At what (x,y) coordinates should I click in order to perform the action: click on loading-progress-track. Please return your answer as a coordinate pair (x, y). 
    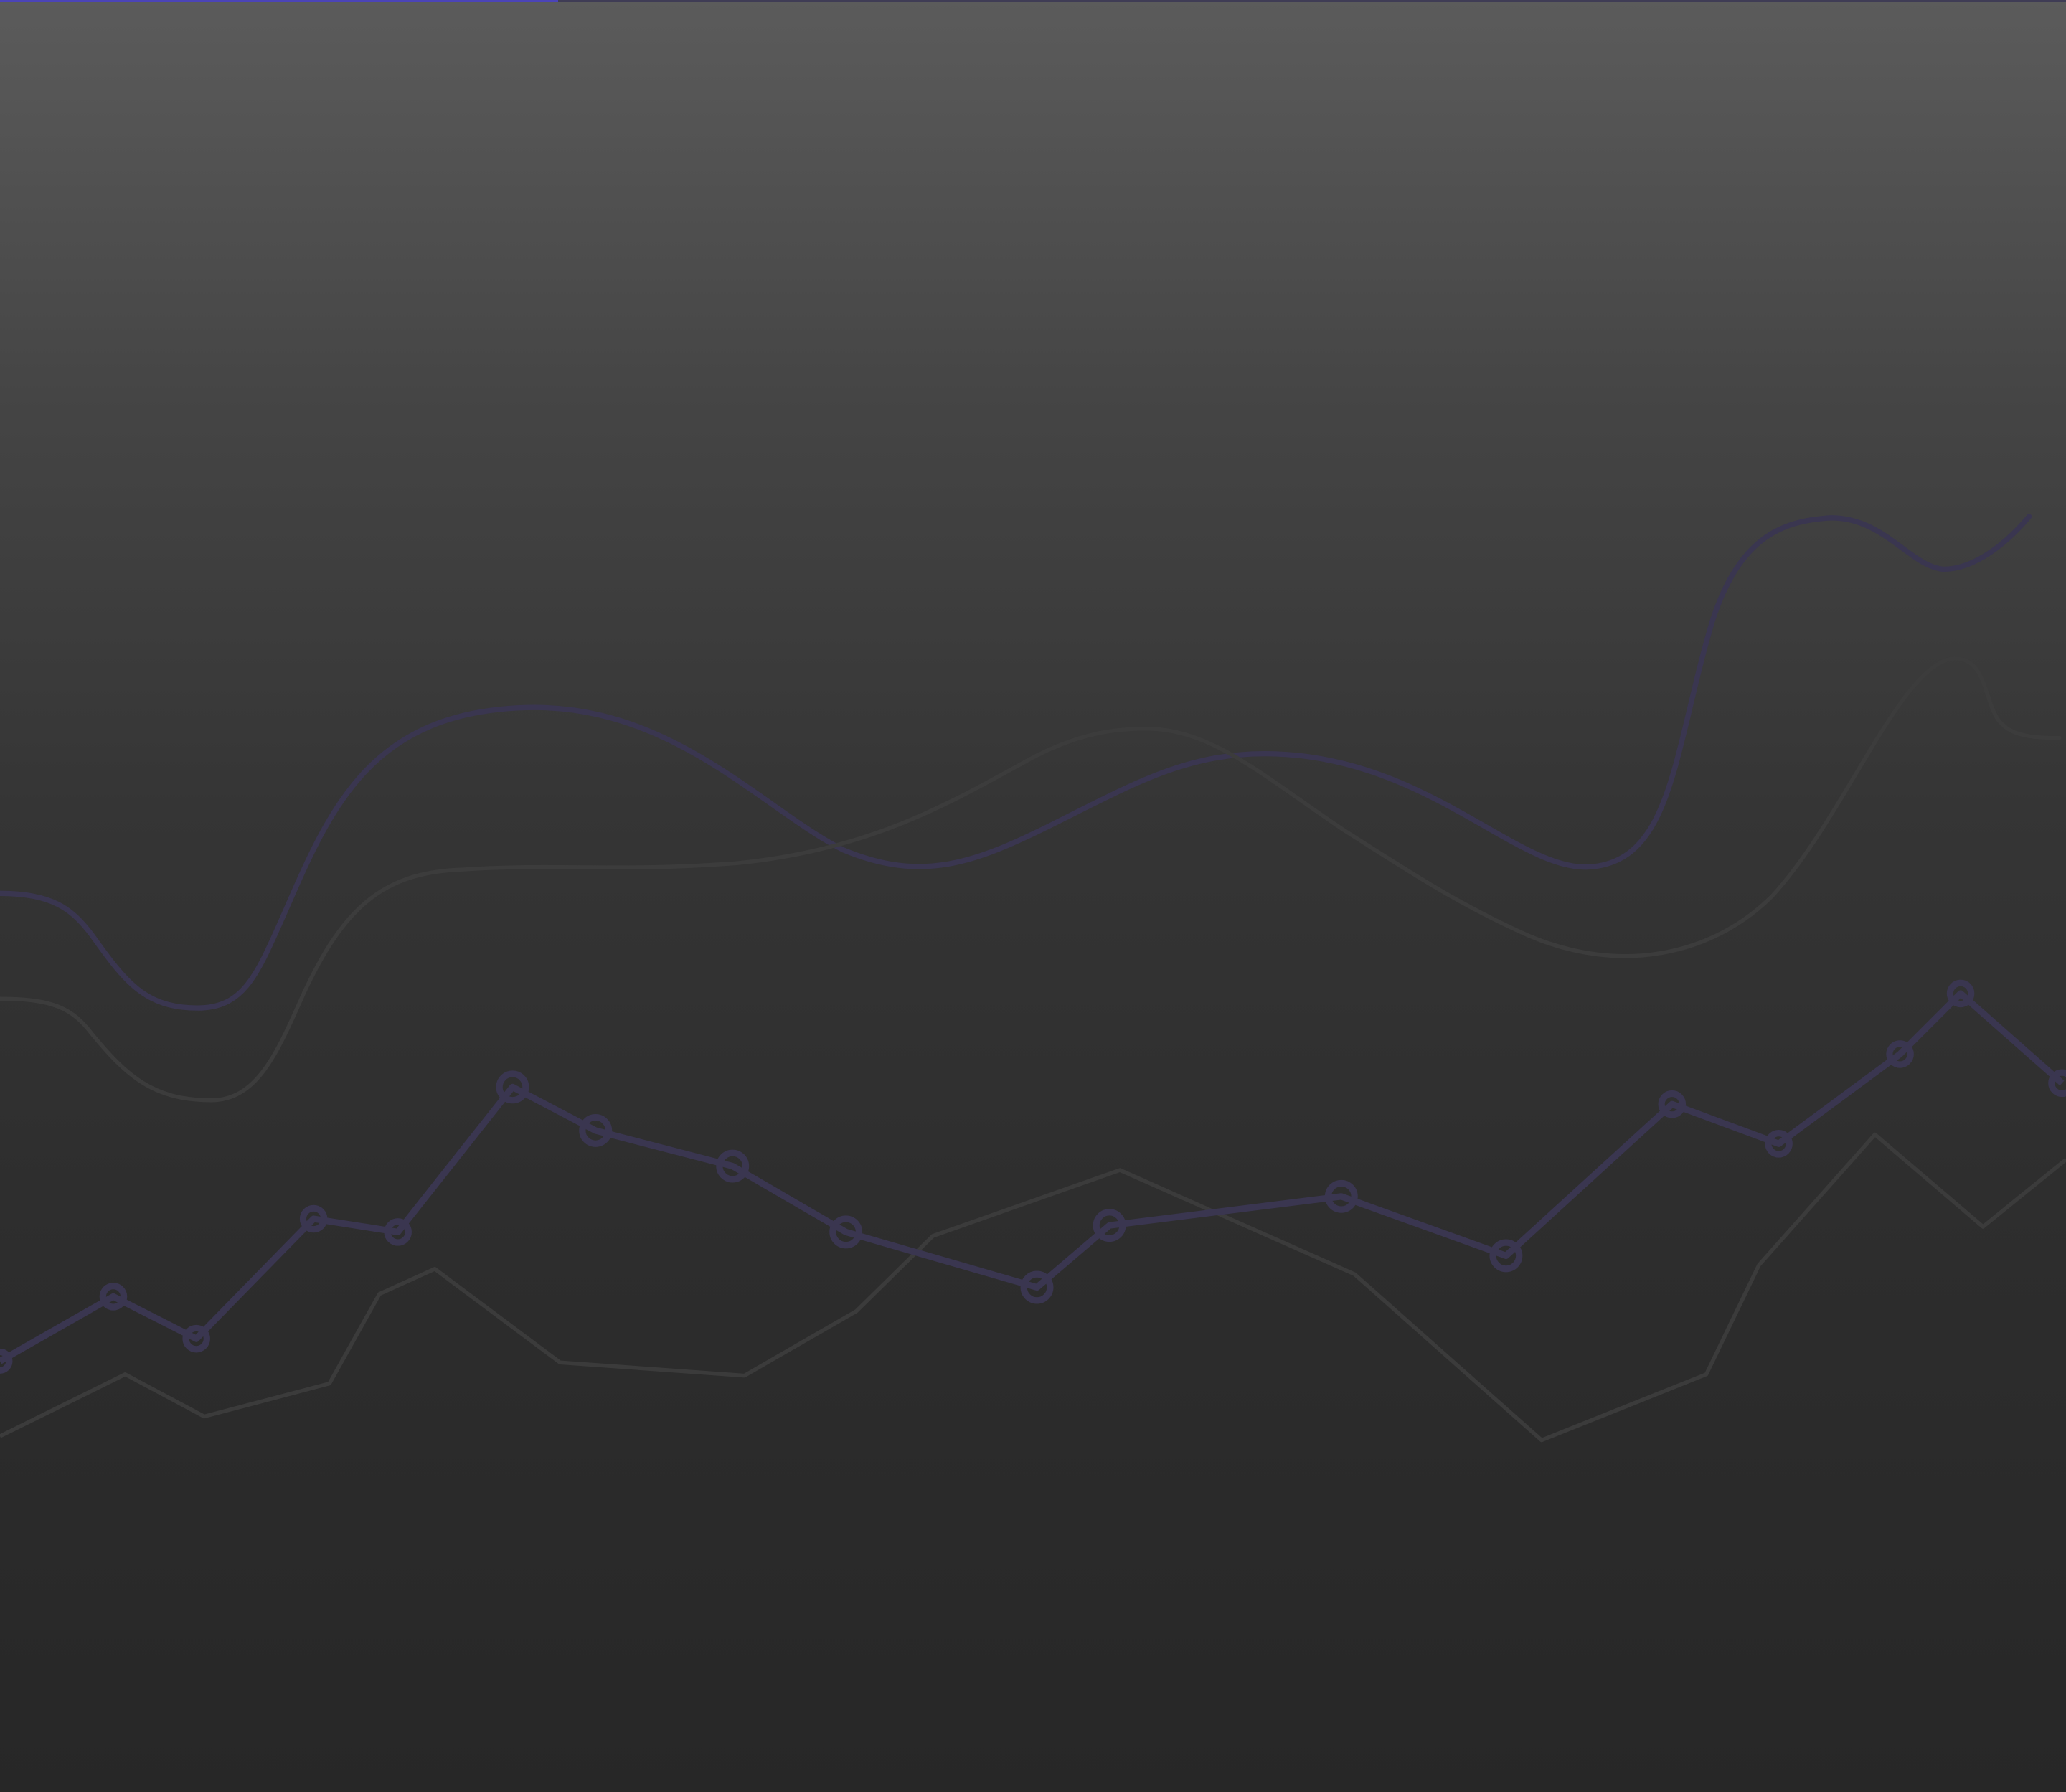
    Looking at the image, I should click on (1033, 1).